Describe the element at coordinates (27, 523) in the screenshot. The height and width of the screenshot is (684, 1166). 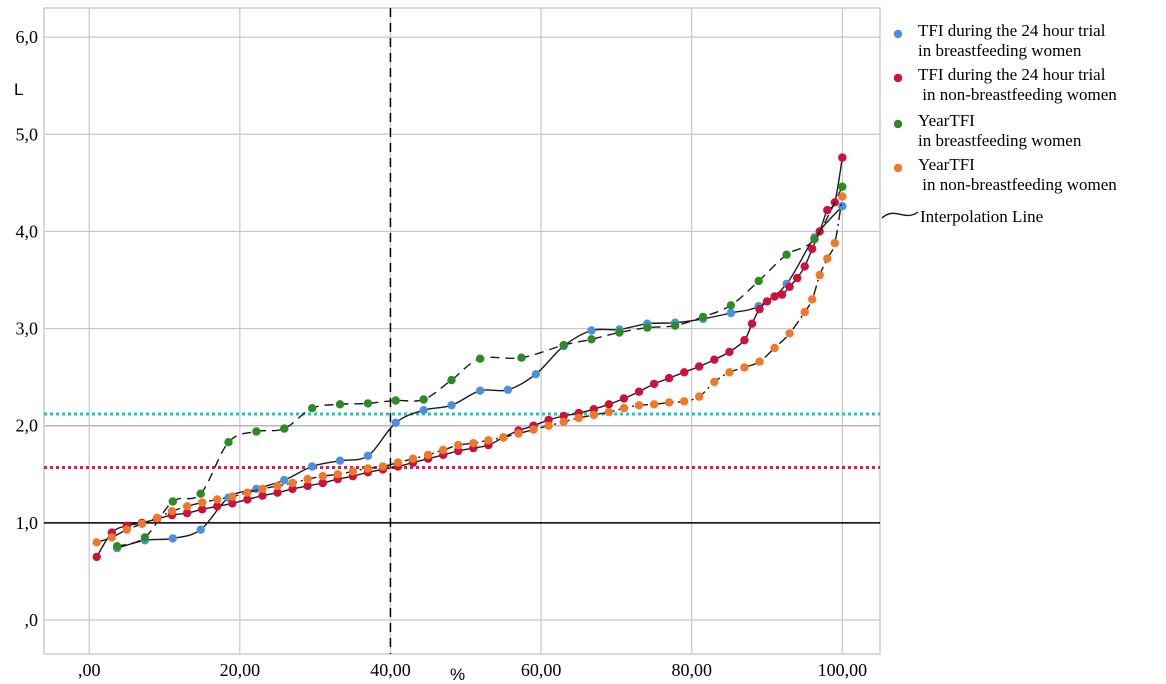
I see `y-tick-label: 1,0` at that location.